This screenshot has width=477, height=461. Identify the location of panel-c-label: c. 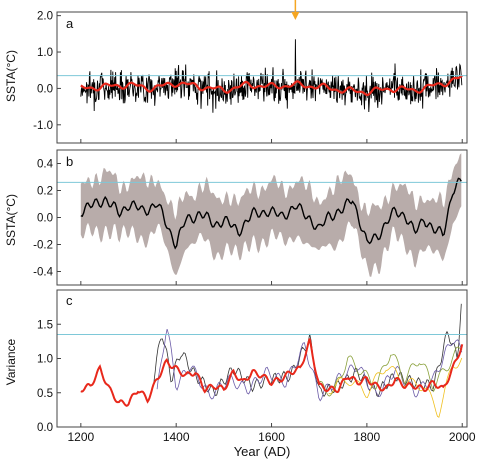
(69, 300).